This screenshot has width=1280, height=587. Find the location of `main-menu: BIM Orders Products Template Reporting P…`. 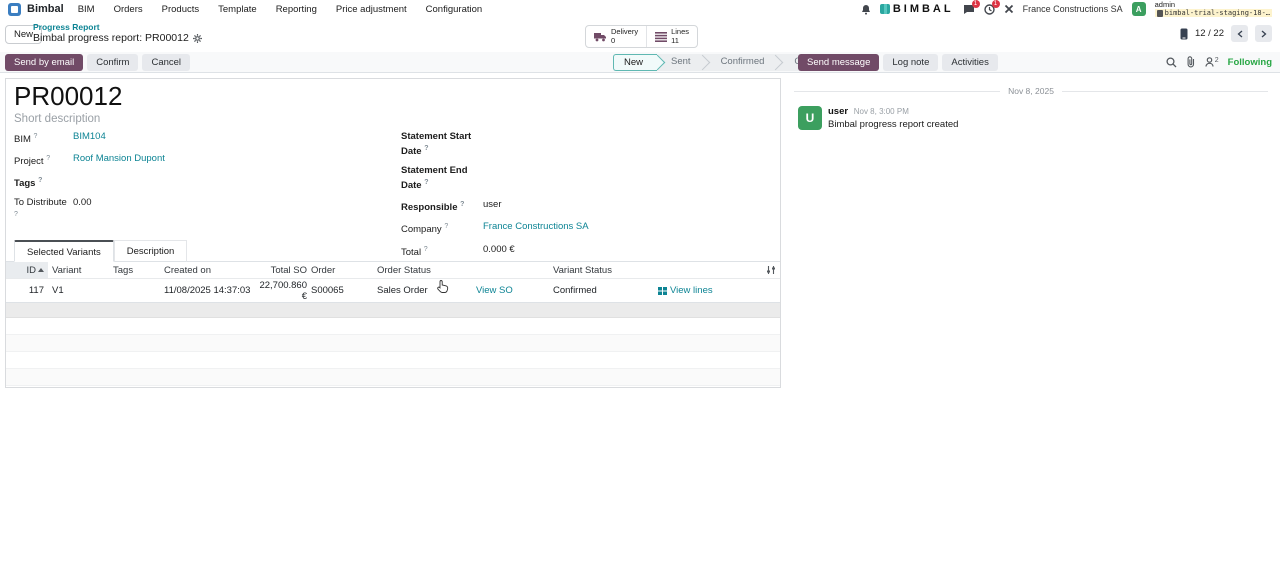

main-menu: BIM Orders Products Template Reporting P… is located at coordinates (280, 9).